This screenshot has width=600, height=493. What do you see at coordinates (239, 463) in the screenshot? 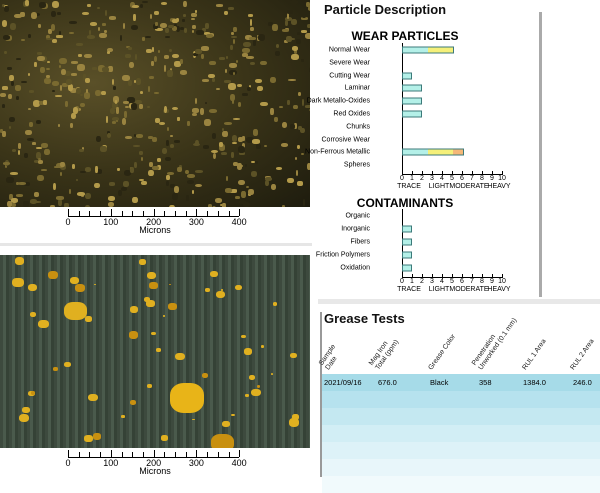
I see `scale-label: 400` at bounding box center [239, 463].